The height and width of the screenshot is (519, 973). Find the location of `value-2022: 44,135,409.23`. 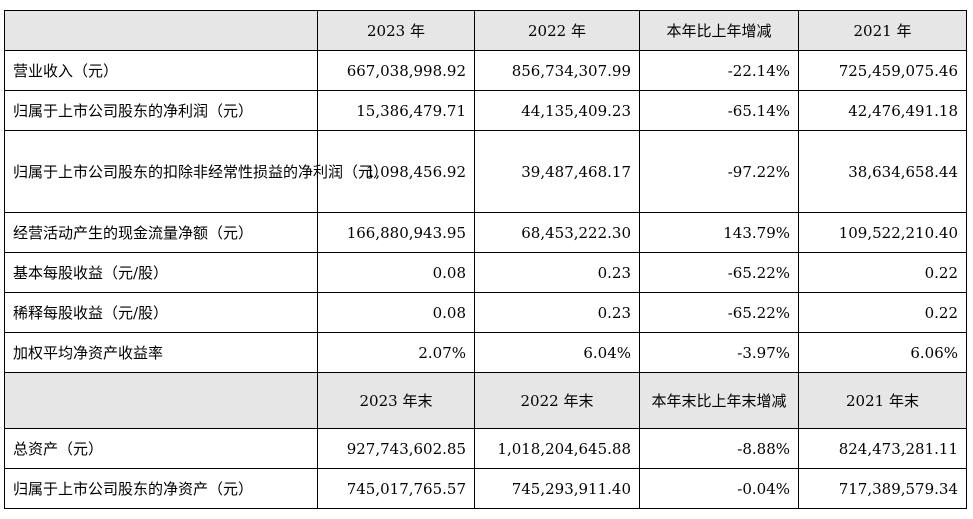

value-2022: 44,135,409.23 is located at coordinates (557, 110).